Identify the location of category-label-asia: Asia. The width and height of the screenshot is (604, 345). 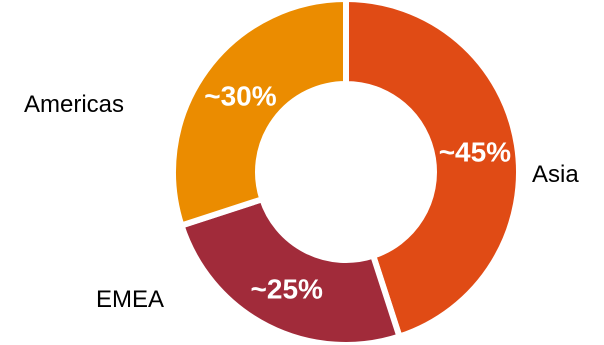
(555, 174).